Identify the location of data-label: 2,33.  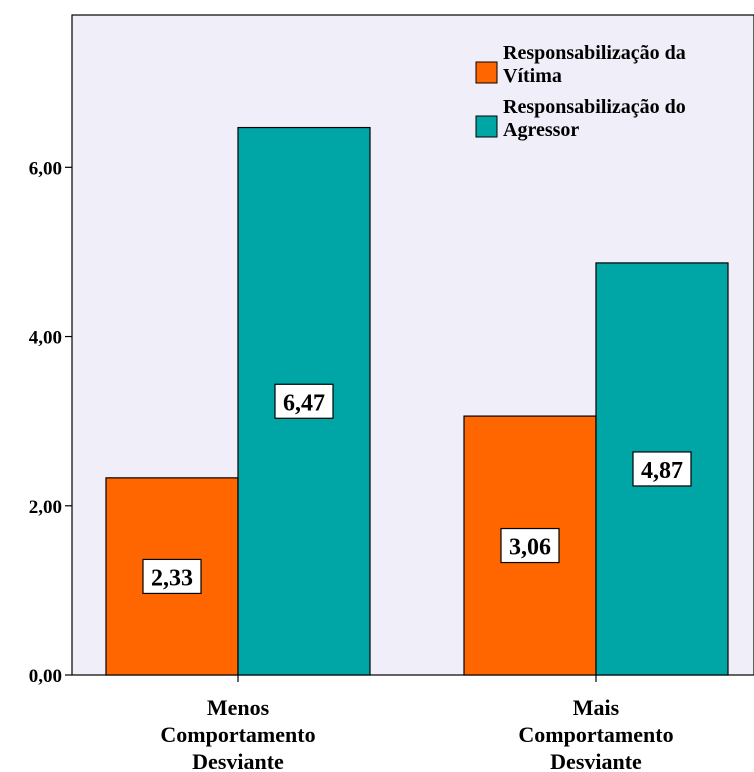
(172, 578).